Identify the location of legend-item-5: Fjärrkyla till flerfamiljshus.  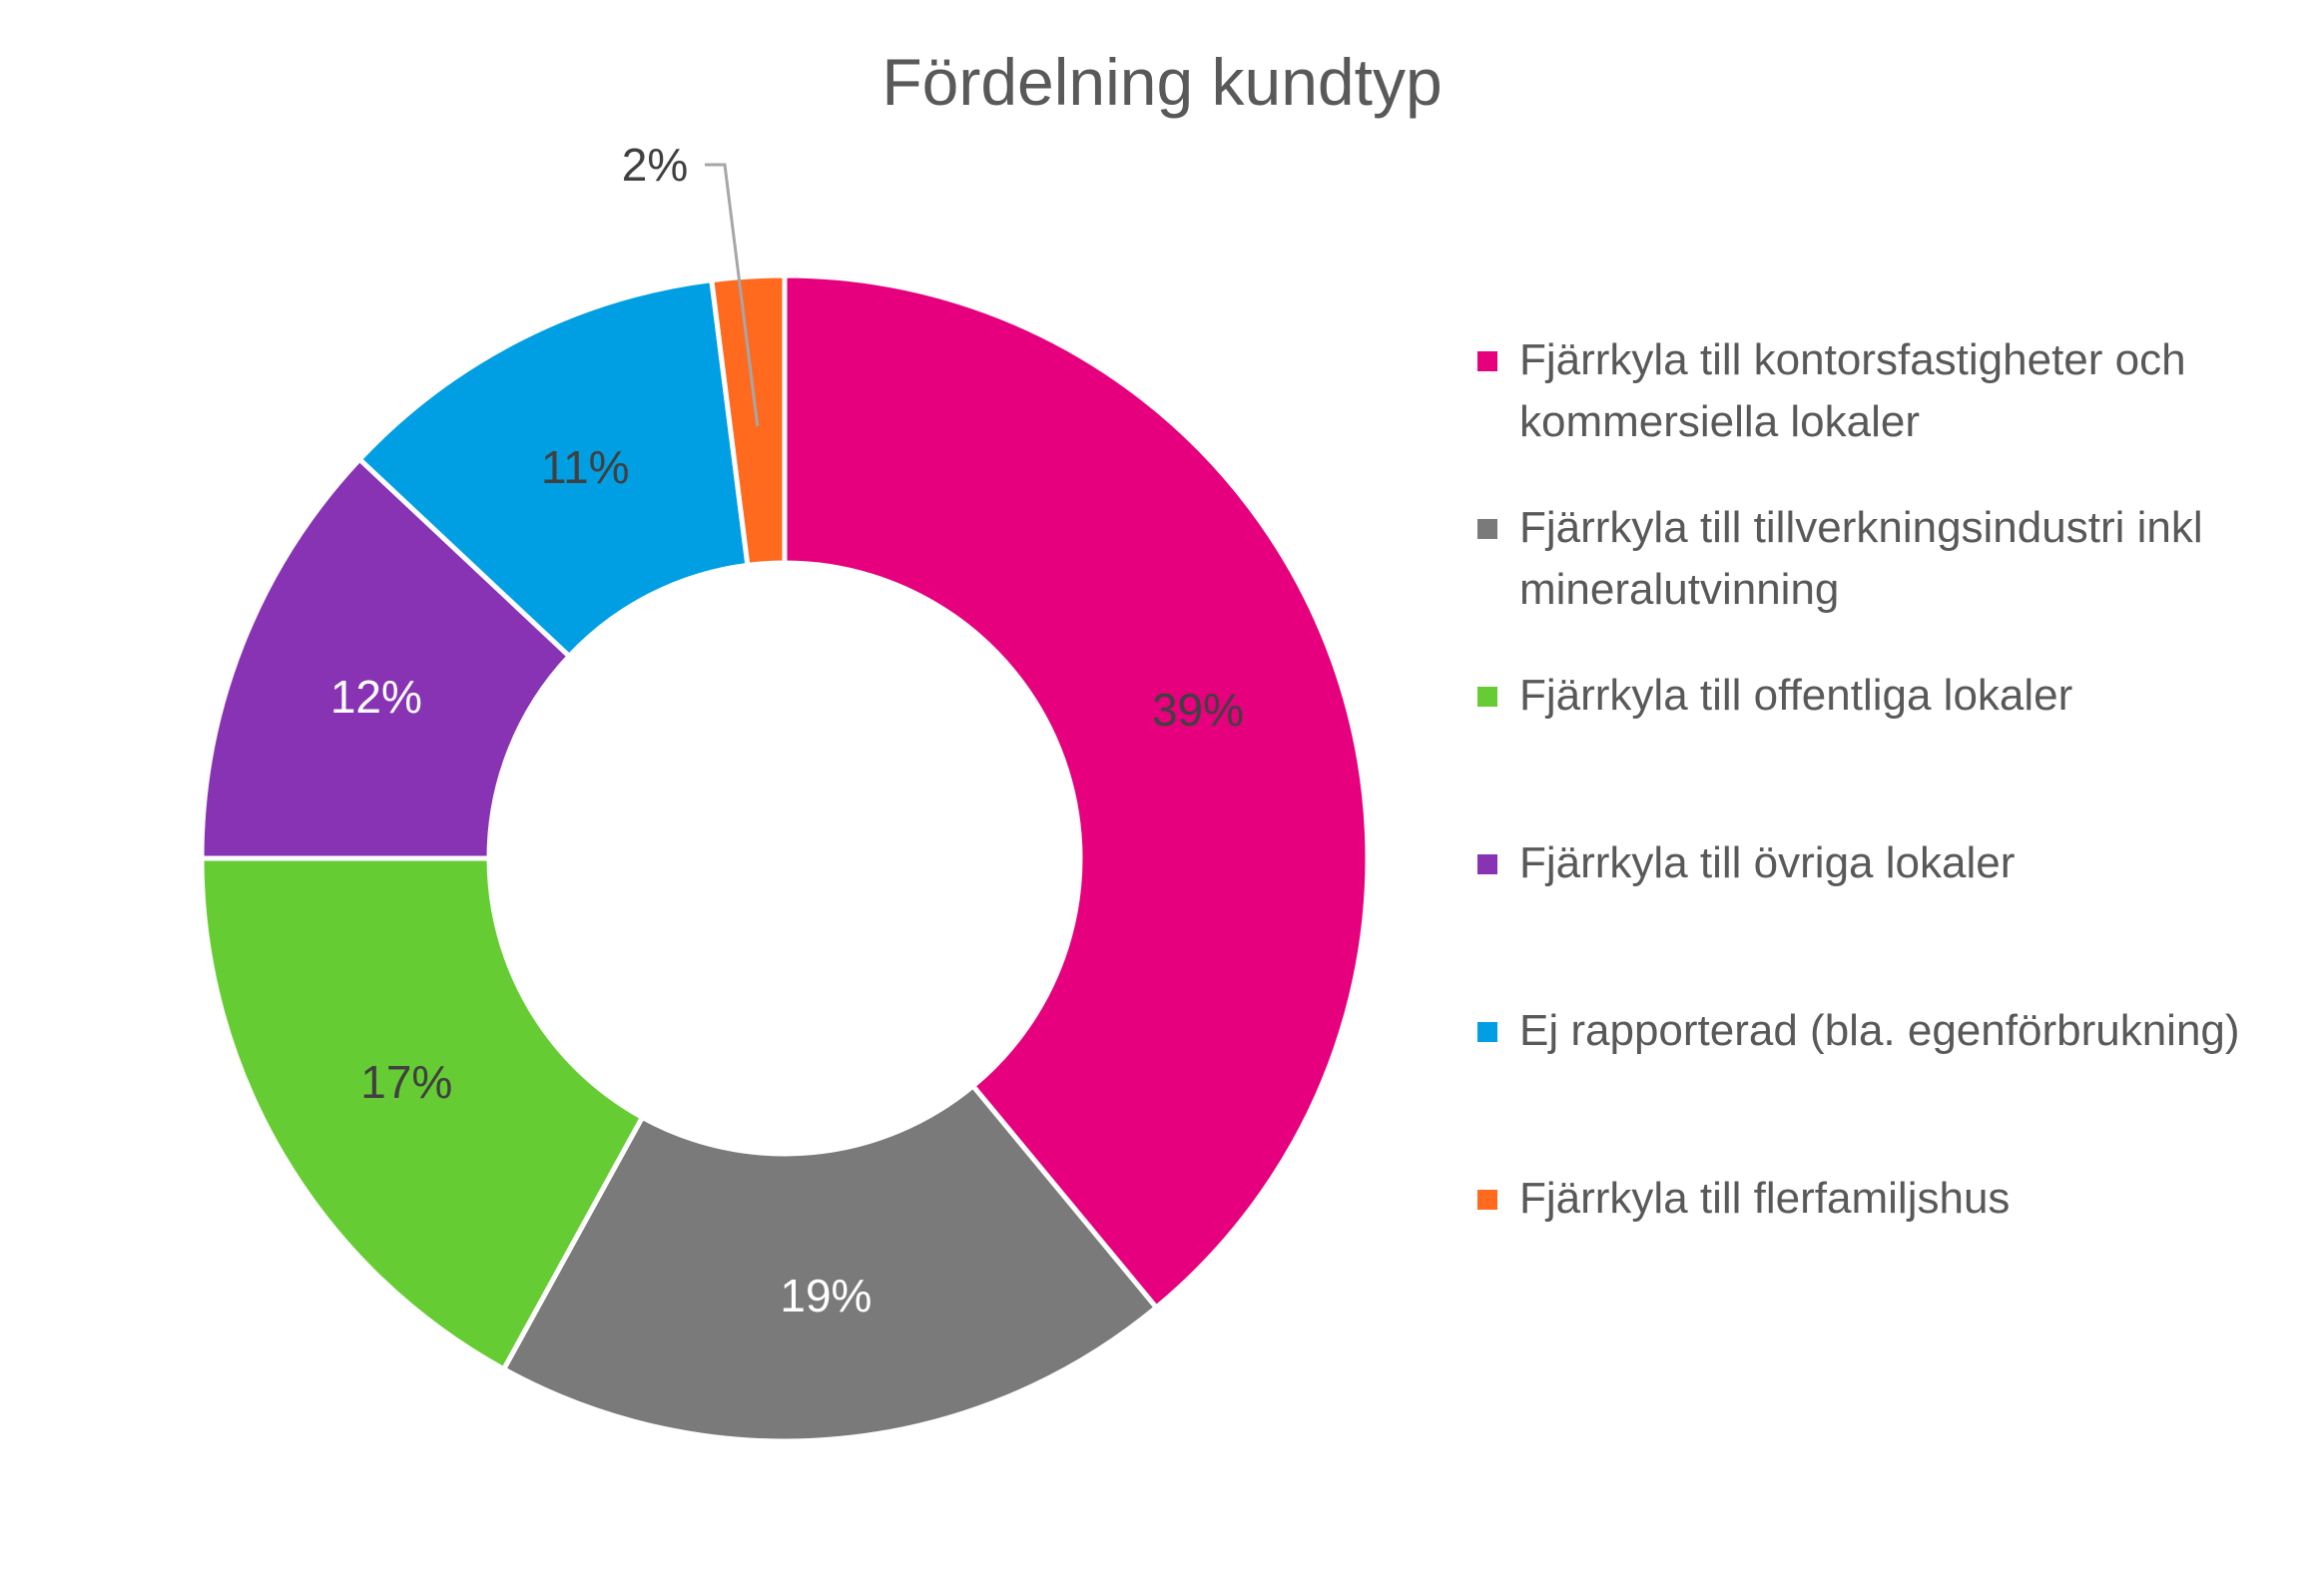
(1883, 1199).